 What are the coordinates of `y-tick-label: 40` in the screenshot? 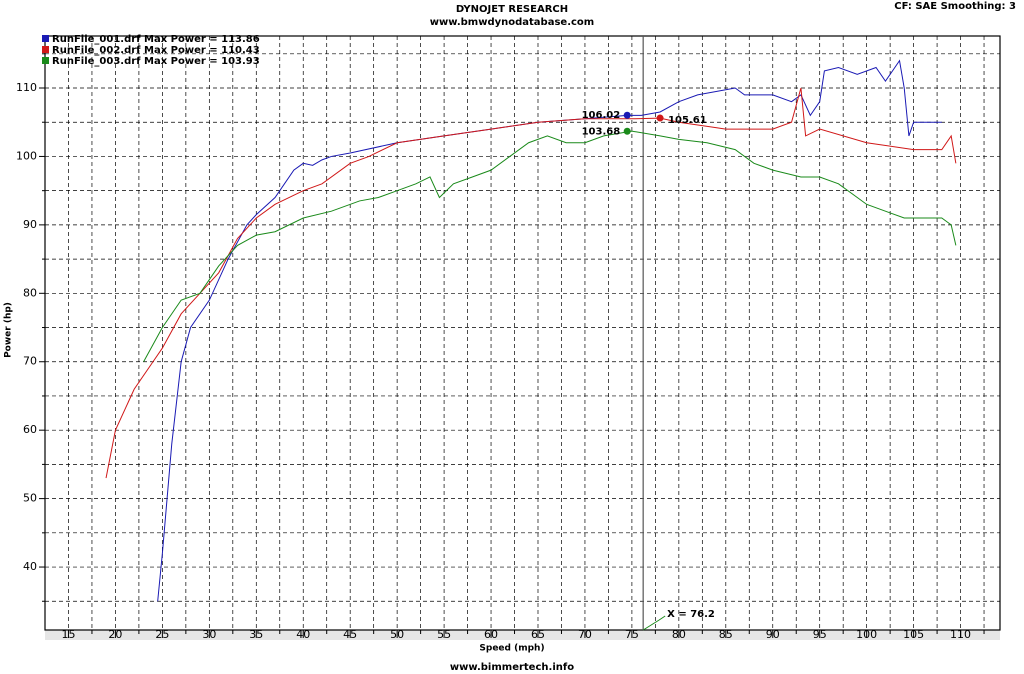 It's located at (30, 566).